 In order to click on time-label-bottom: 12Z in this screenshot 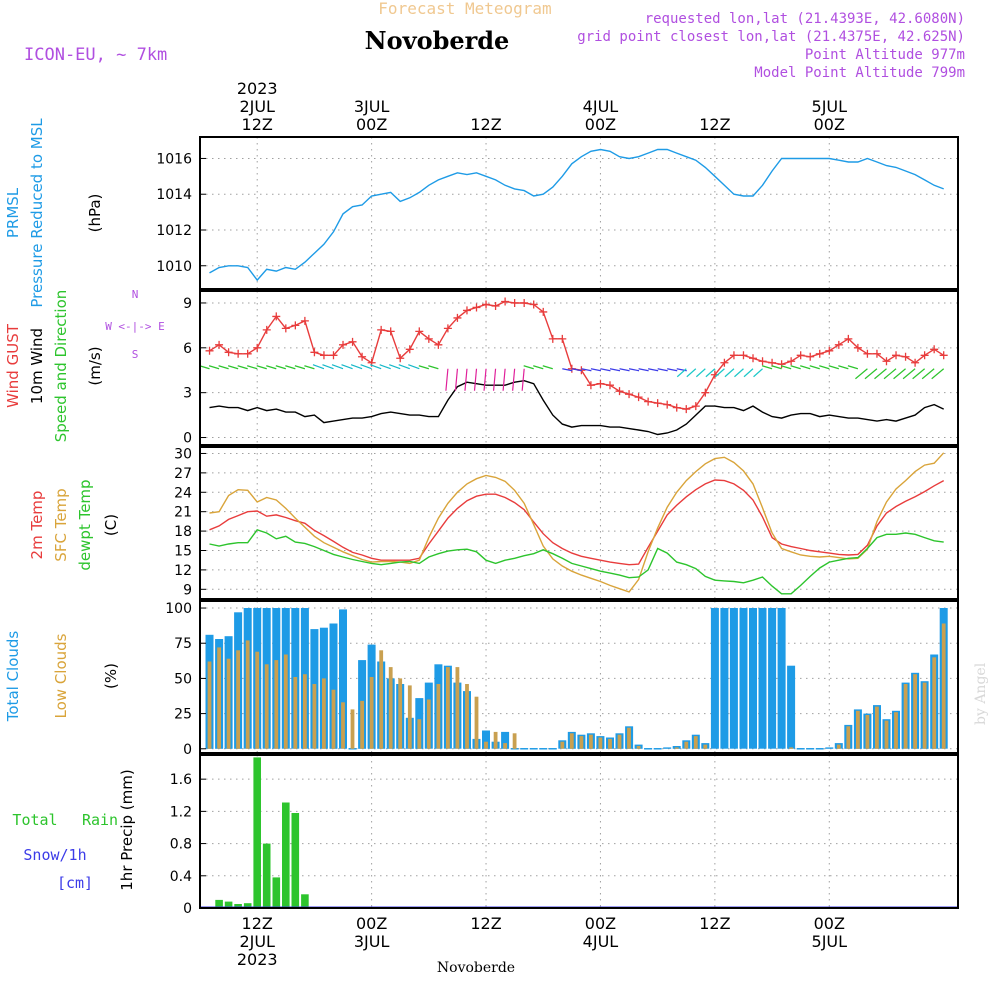, I will do `click(485, 923)`.